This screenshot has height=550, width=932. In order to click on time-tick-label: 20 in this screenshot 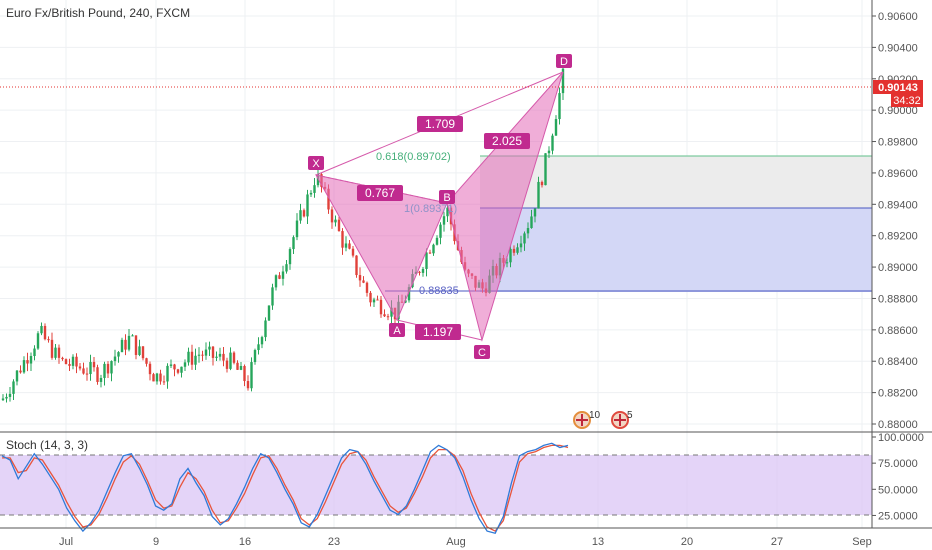, I will do `click(687, 542)`.